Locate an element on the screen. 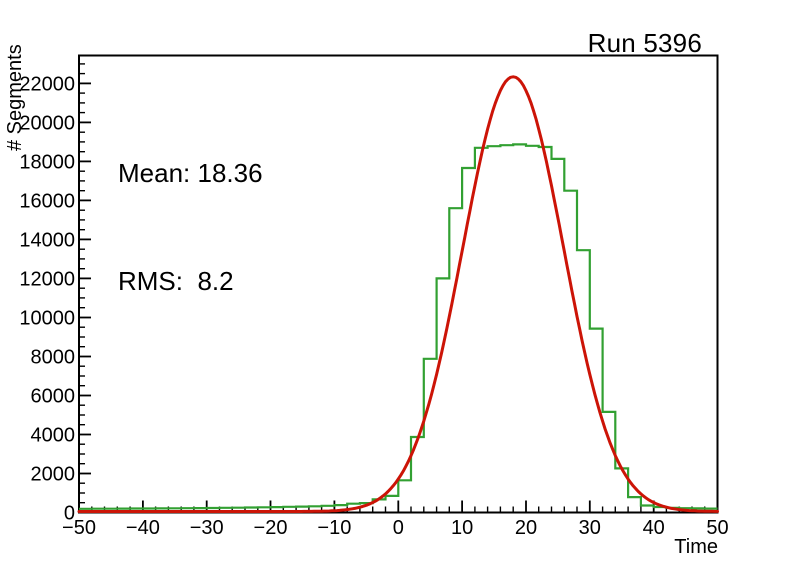  plot-title: Run 5396 is located at coordinates (644, 43).